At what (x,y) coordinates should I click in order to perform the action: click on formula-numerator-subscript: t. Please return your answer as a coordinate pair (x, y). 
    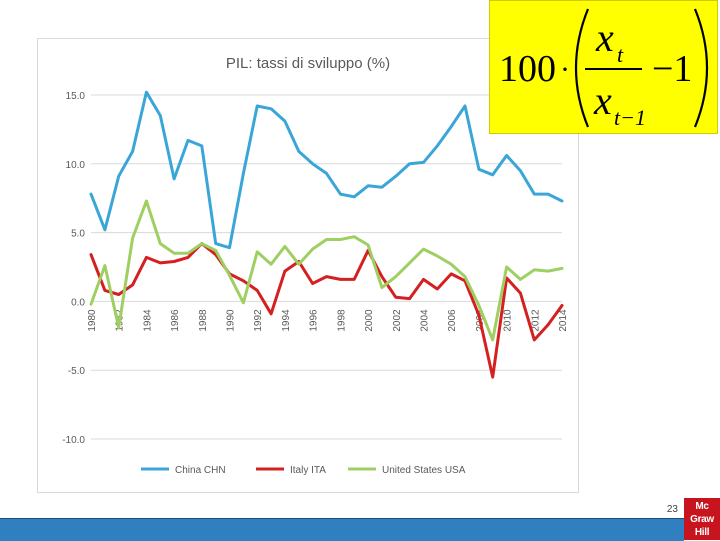
    Looking at the image, I should click on (620, 54).